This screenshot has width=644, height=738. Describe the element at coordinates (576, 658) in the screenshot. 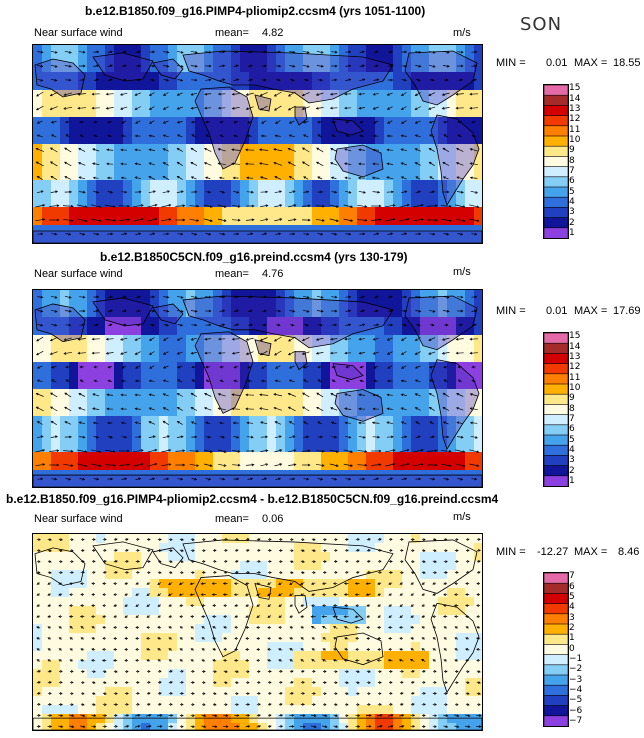

I see `colorbar-tick-label: −1` at that location.